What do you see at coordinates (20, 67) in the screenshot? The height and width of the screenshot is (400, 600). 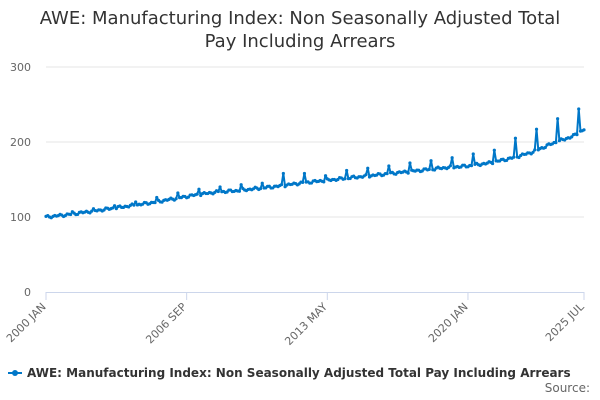 I see `y-tick-label: 300` at bounding box center [20, 67].